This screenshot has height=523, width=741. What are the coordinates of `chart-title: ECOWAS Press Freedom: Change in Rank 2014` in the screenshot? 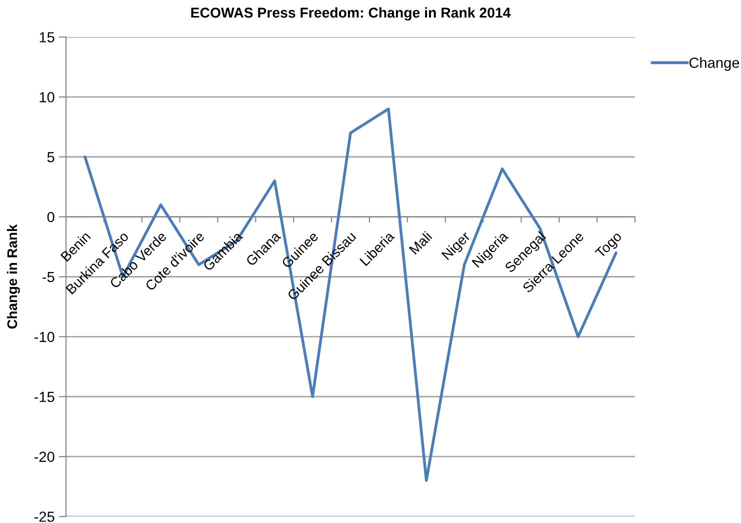 It's located at (351, 14).